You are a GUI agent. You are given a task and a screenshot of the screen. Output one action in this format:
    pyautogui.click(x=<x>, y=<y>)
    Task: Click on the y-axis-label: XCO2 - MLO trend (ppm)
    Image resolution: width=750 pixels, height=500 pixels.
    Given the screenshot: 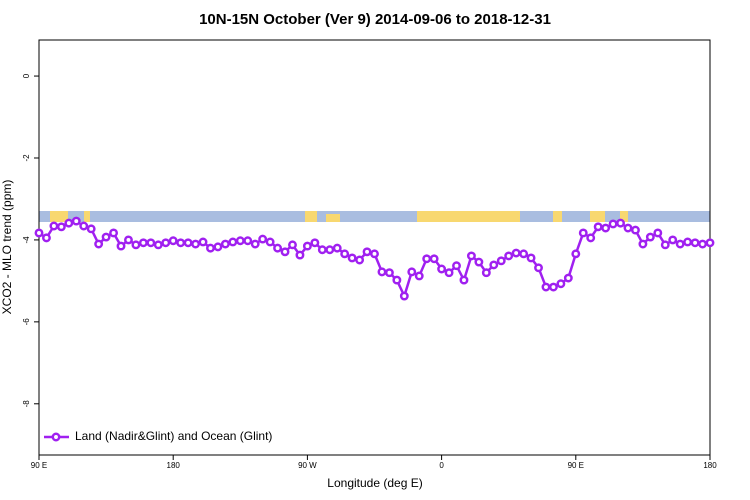 What is the action you would take?
    pyautogui.click(x=7, y=247)
    